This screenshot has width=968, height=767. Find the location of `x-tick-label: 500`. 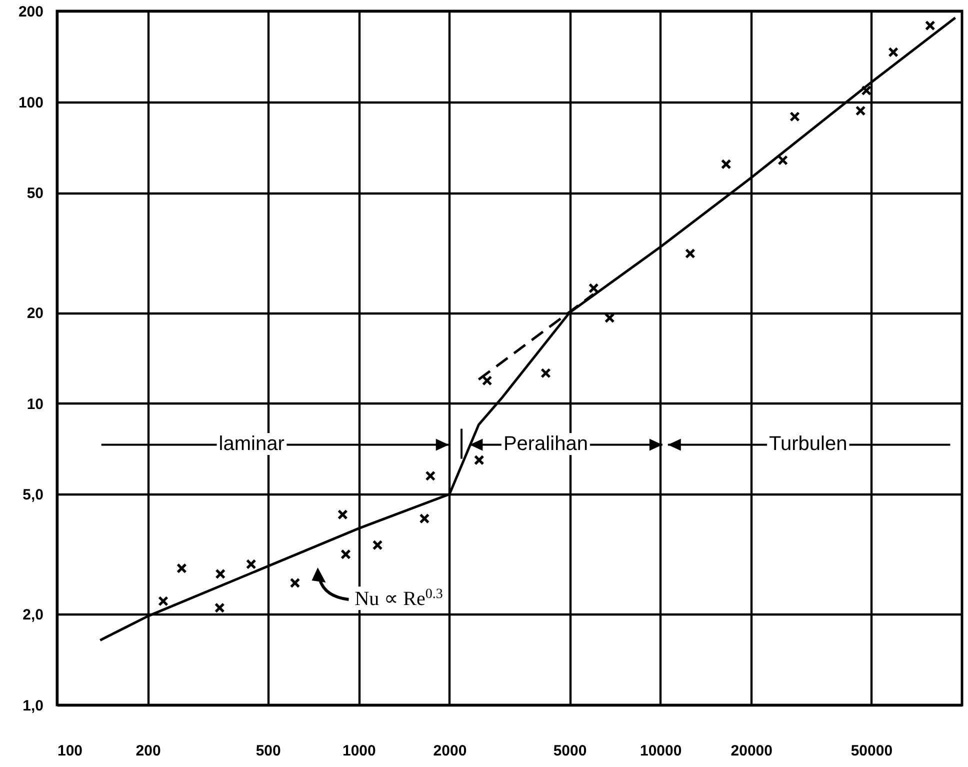

x-tick-label: 500 is located at coordinates (268, 751).